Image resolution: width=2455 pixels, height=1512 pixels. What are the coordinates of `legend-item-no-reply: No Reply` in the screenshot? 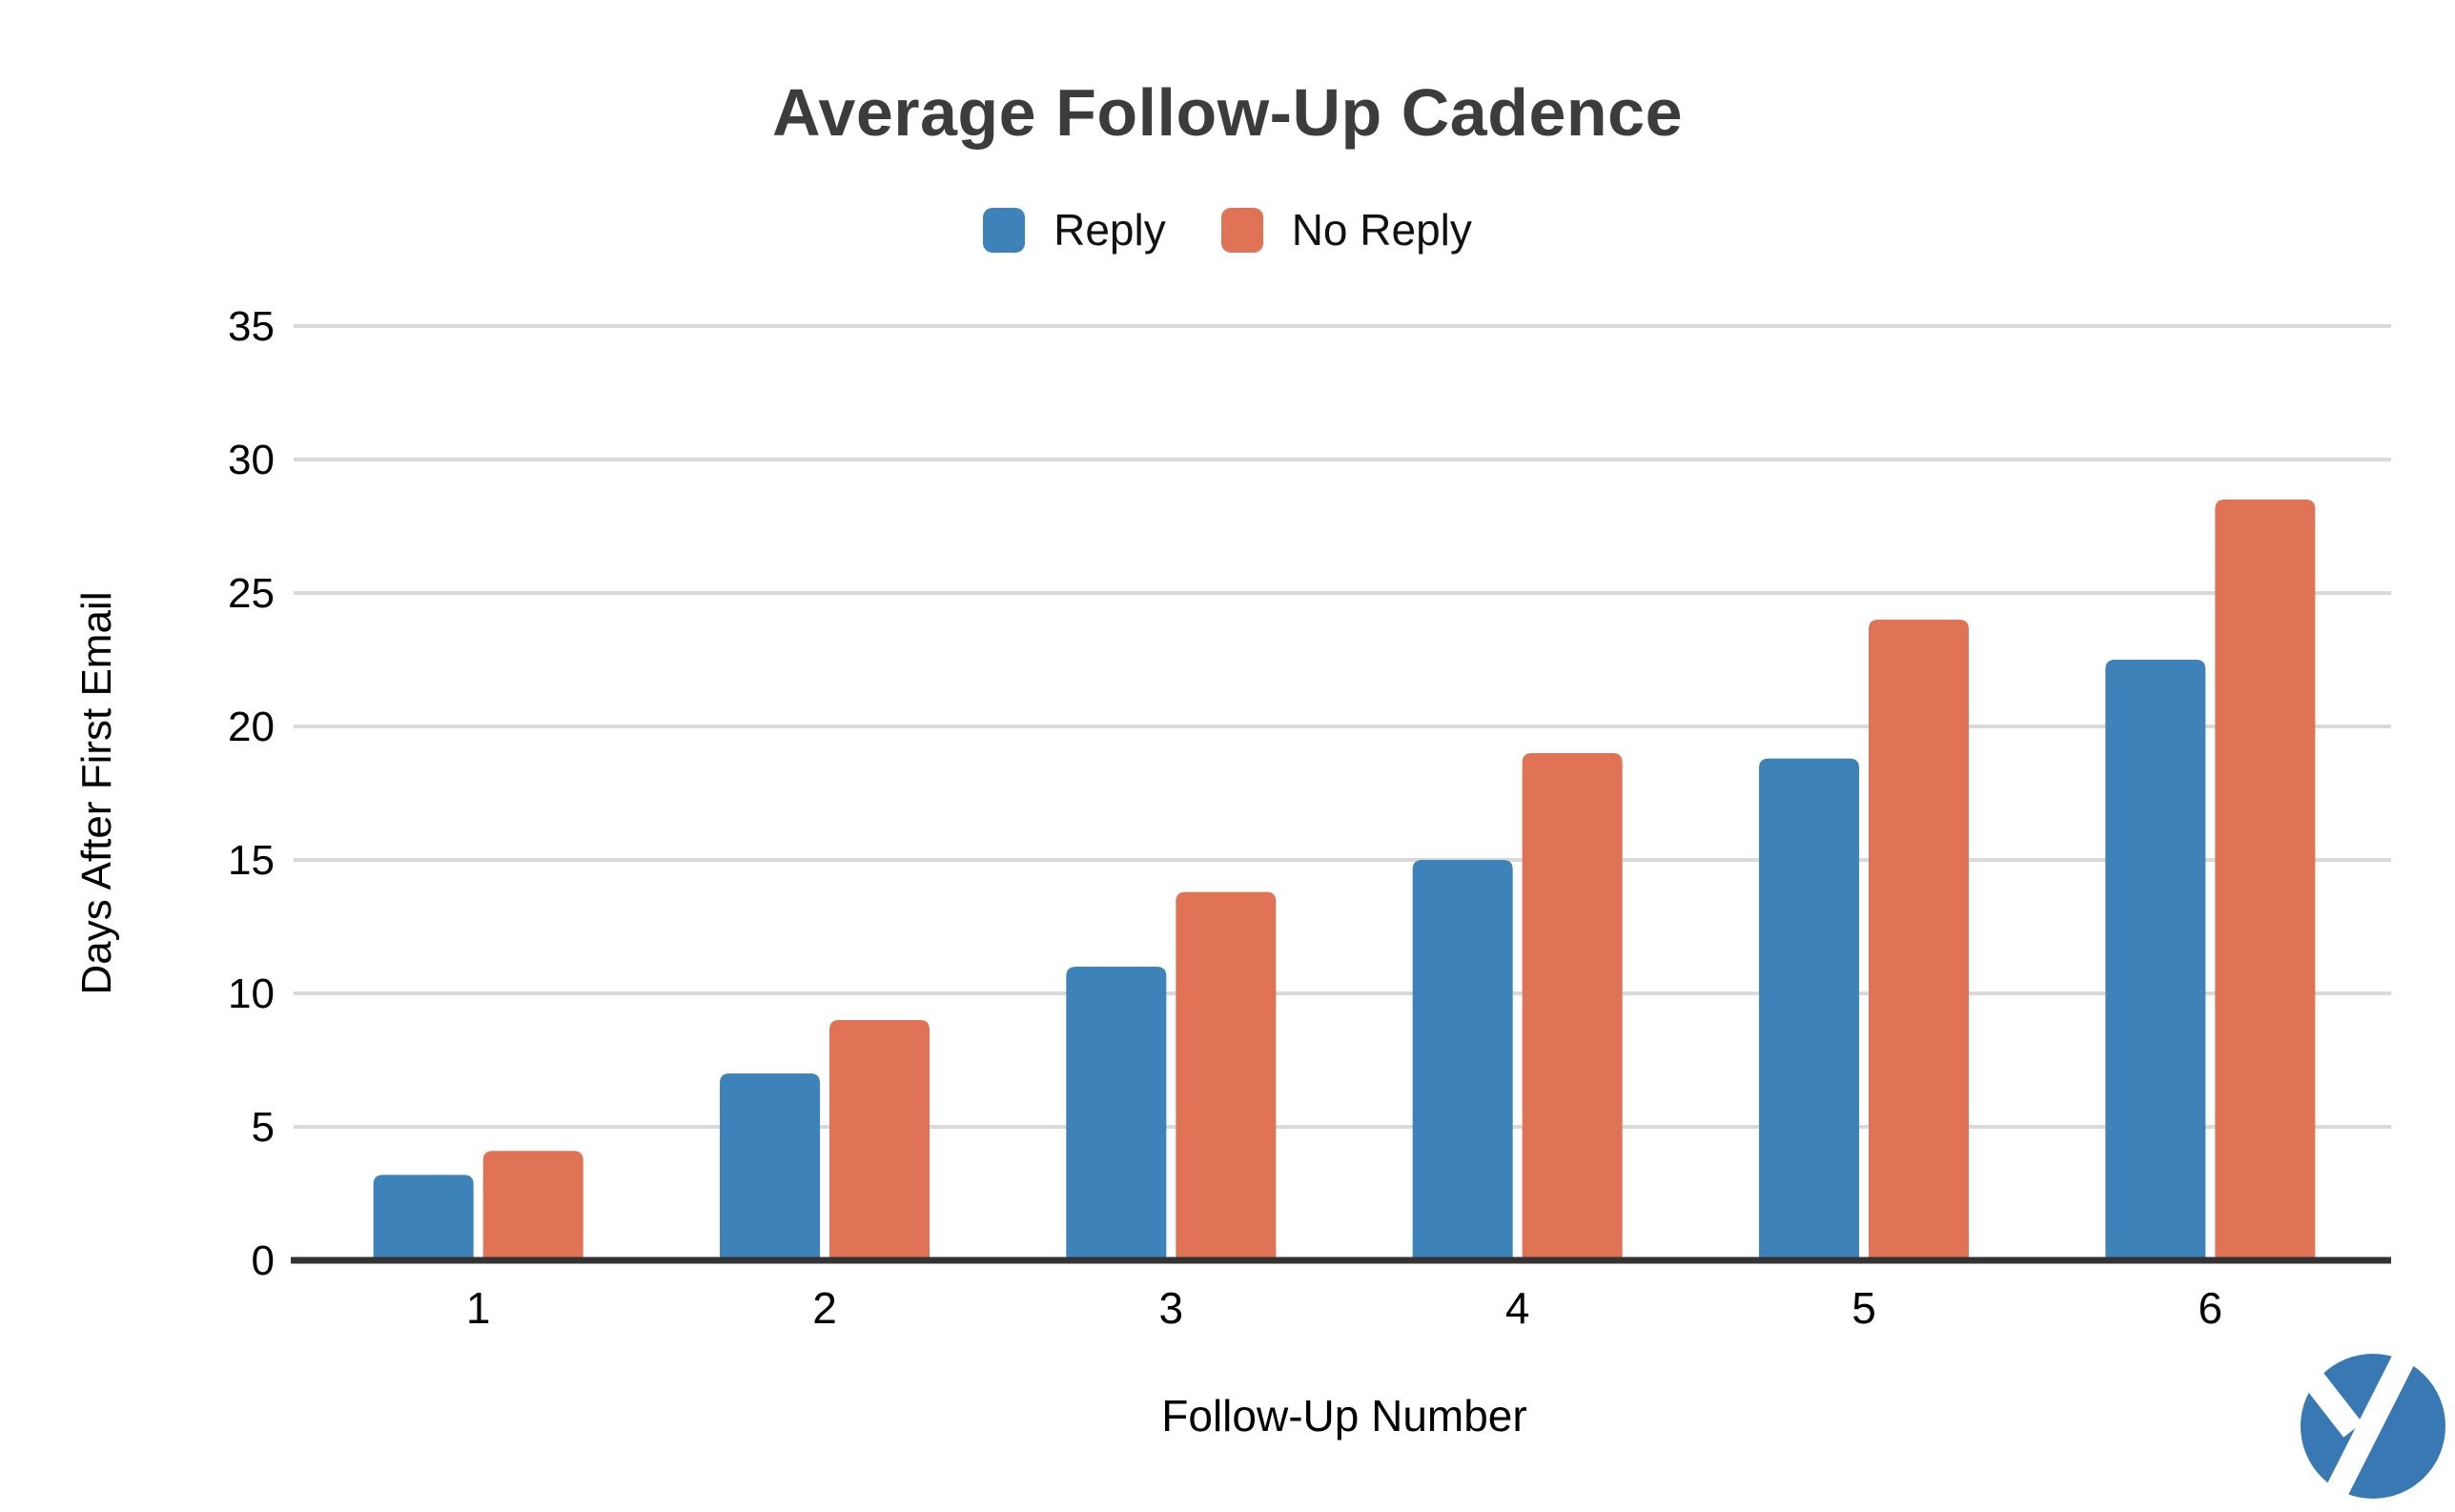 It's located at (1346, 229).